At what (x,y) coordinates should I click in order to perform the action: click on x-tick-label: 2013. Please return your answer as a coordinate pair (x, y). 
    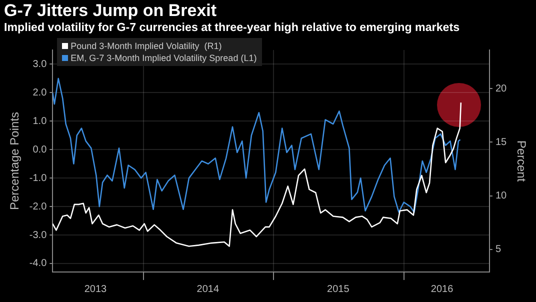
    Looking at the image, I should click on (96, 289).